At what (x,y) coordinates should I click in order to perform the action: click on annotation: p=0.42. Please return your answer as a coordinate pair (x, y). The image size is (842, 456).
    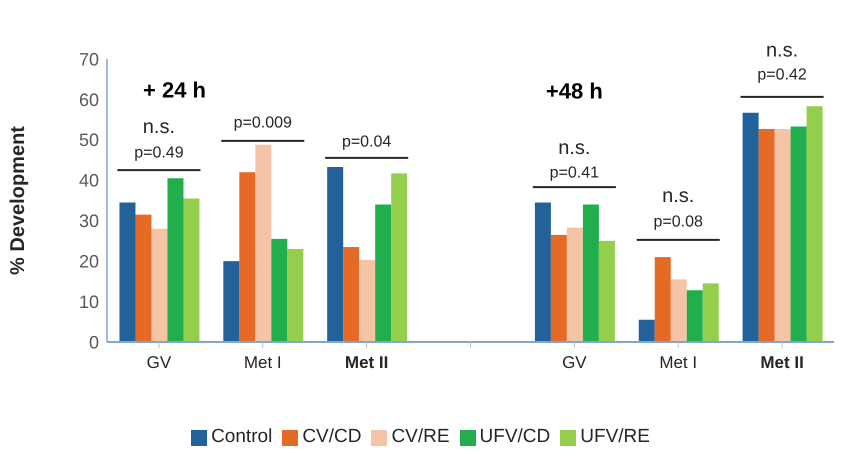
    Looking at the image, I should click on (782, 75).